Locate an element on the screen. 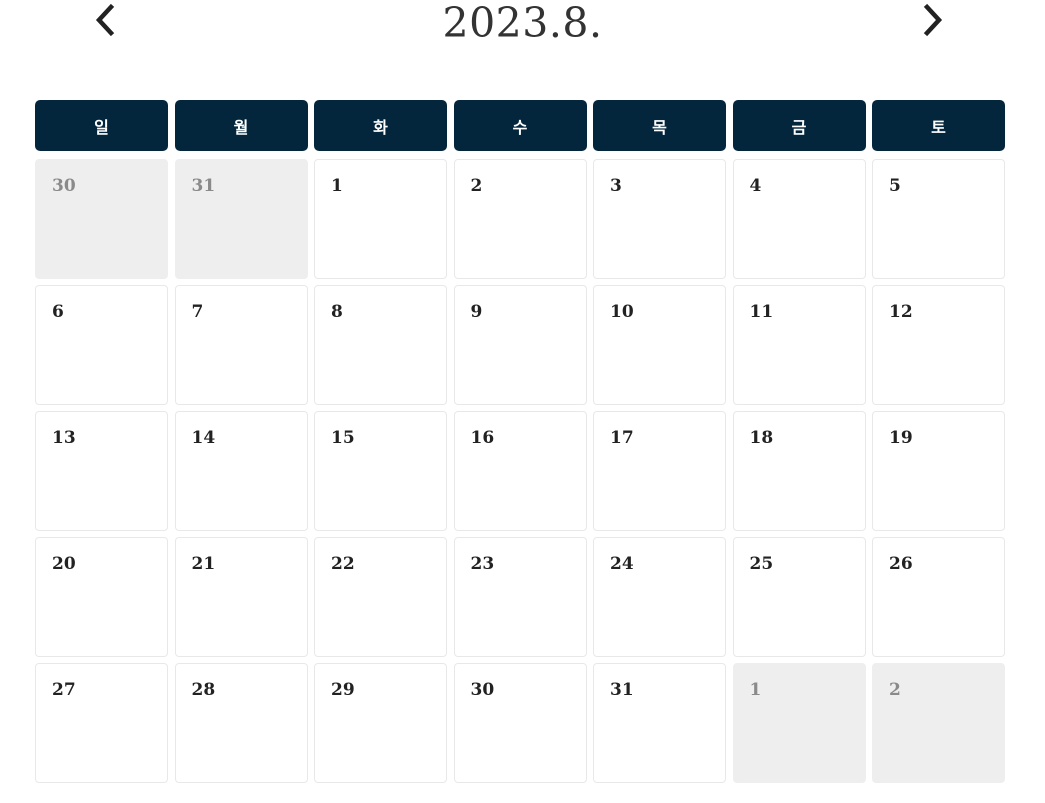 The image size is (1045, 803). day-cell: 6 is located at coordinates (101, 345).